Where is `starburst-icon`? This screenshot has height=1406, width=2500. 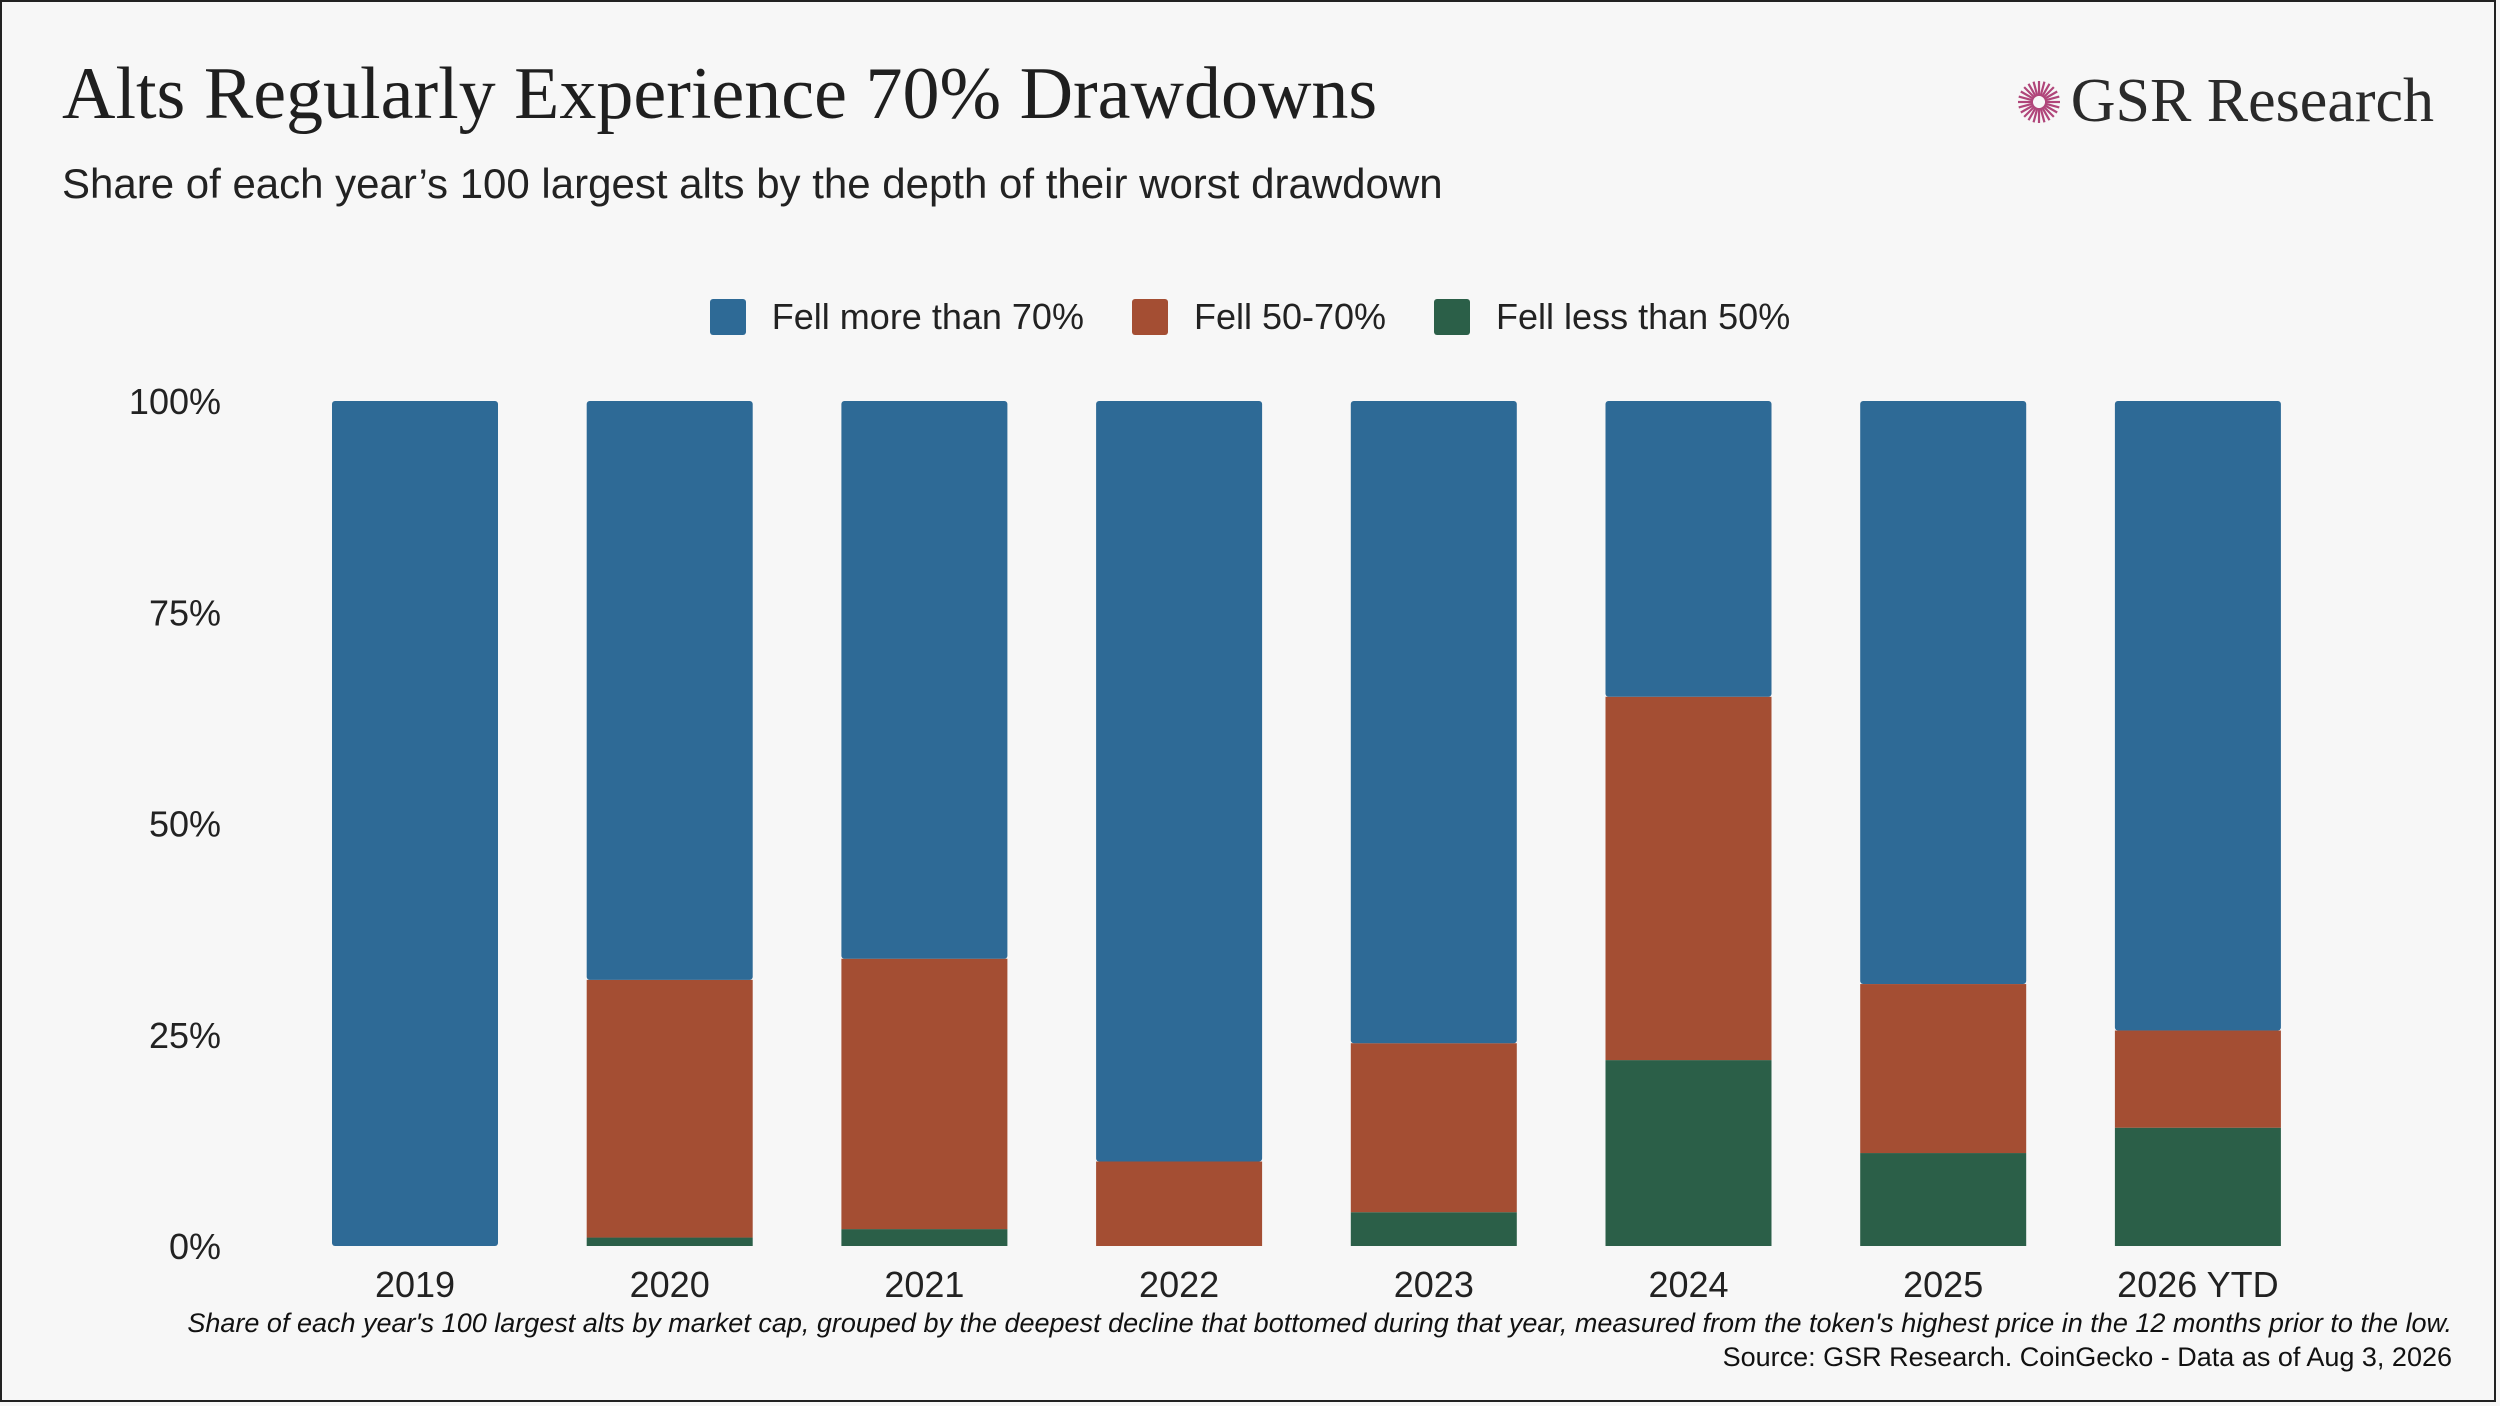
starburst-icon is located at coordinates (2038, 101).